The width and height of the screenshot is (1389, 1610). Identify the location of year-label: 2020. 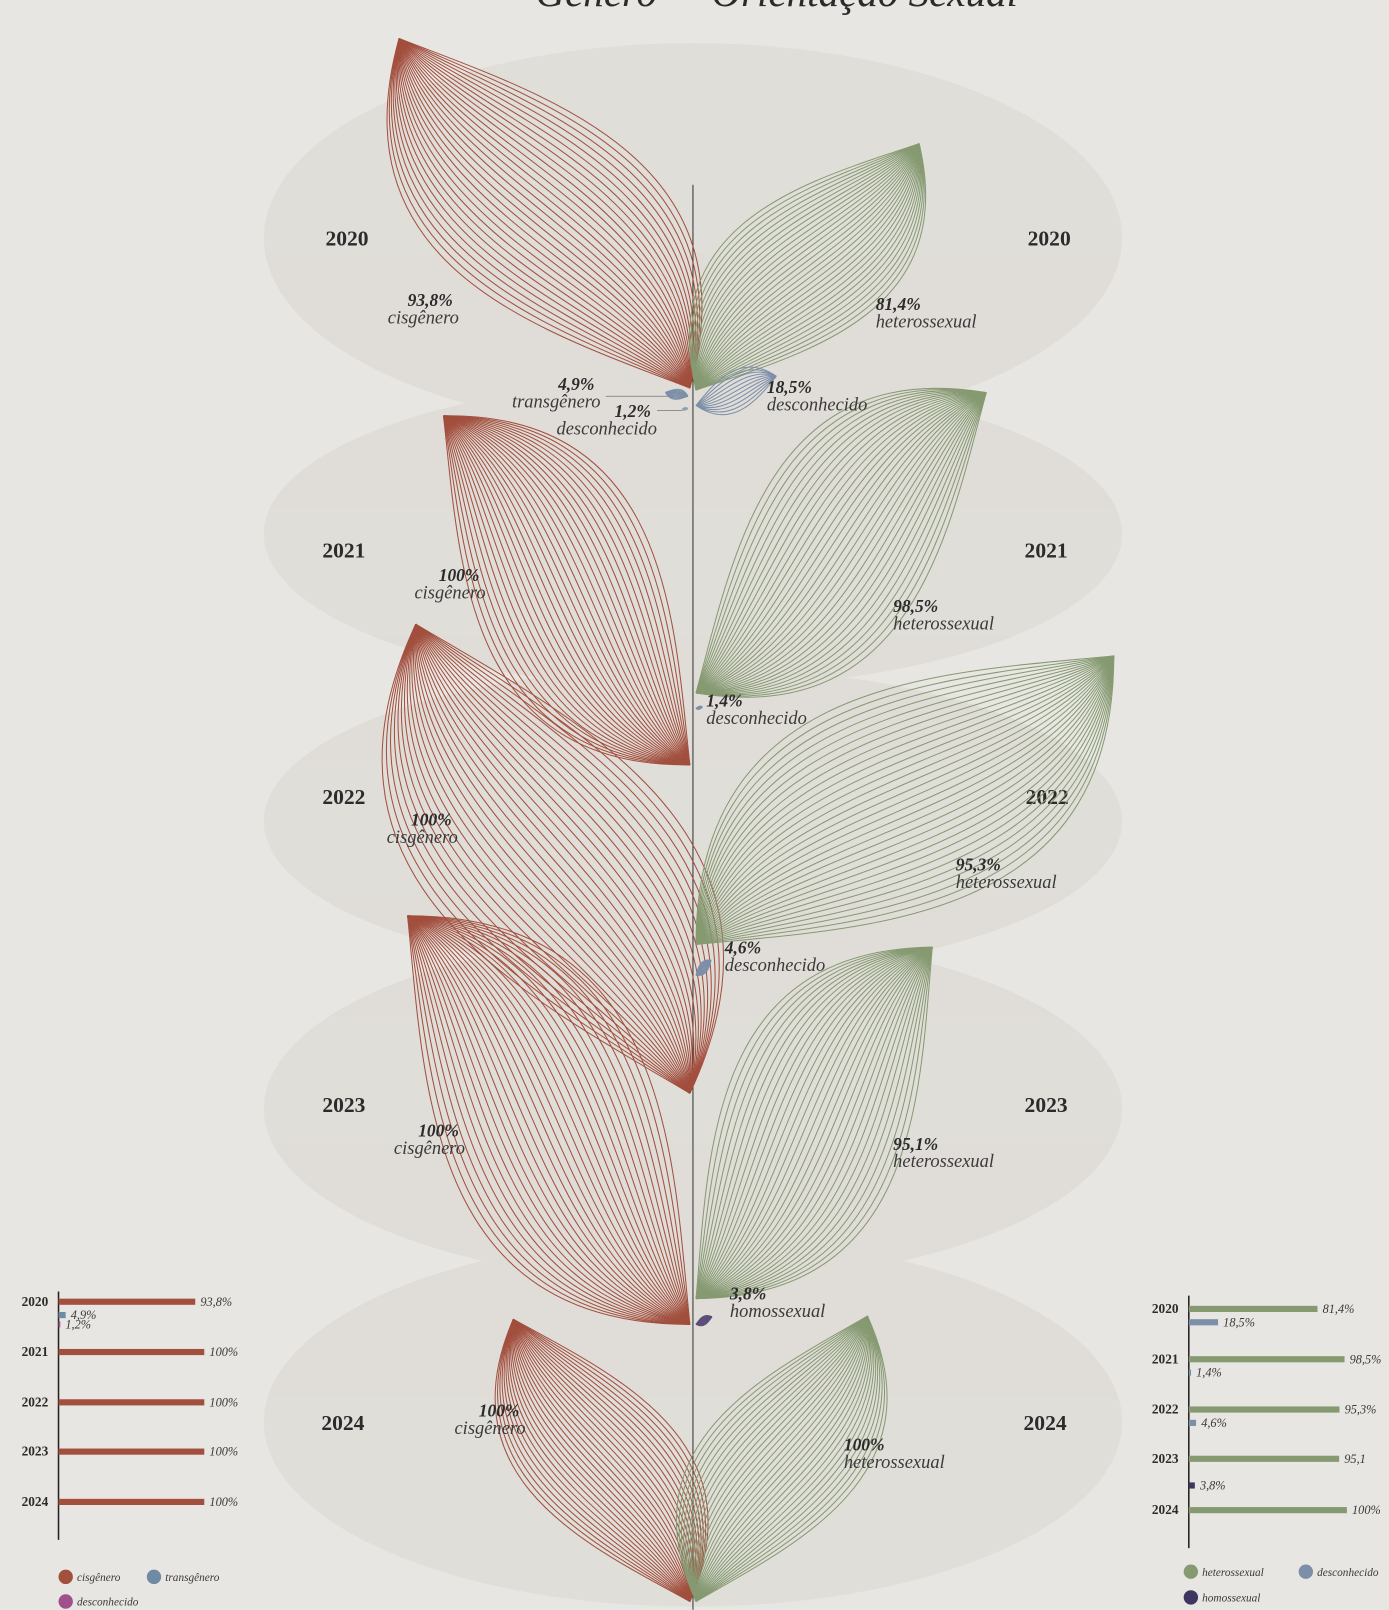
(346, 238).